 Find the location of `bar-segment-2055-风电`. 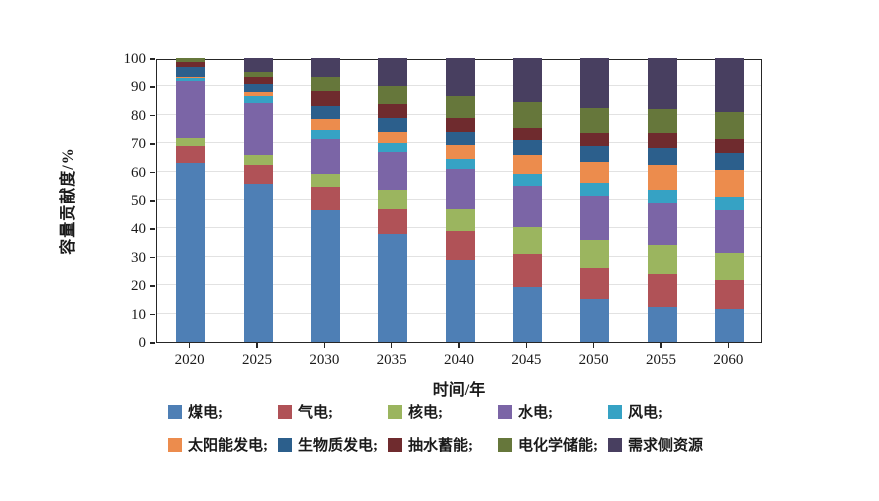

bar-segment-2055-风电 is located at coordinates (662, 196).